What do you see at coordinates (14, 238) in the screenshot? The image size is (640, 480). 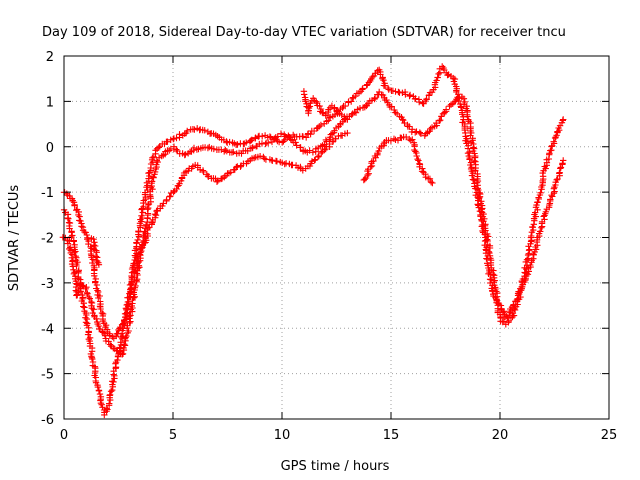 I see `y-axis-label: SDTVAR / TECUs` at bounding box center [14, 238].